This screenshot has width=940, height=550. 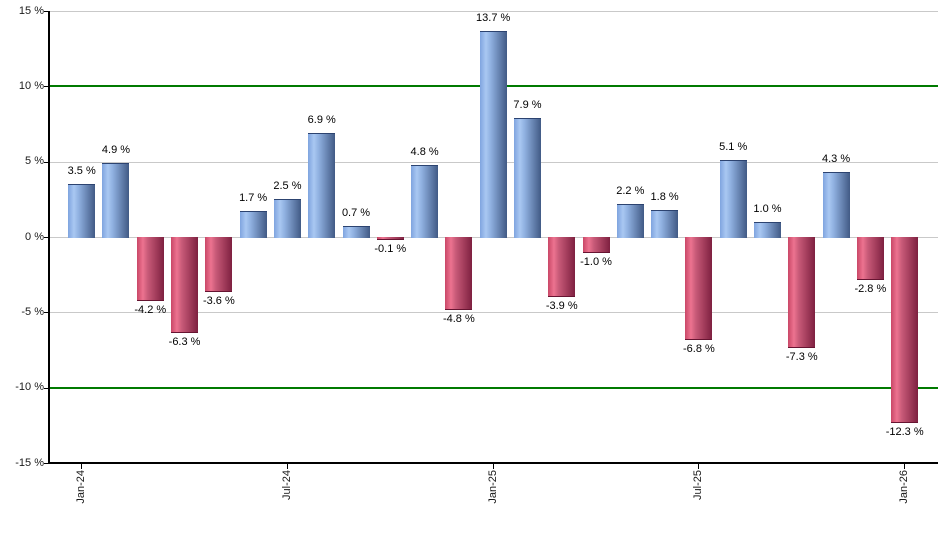 I want to click on y-axis-tick-label: -15 %, so click(x=29, y=462).